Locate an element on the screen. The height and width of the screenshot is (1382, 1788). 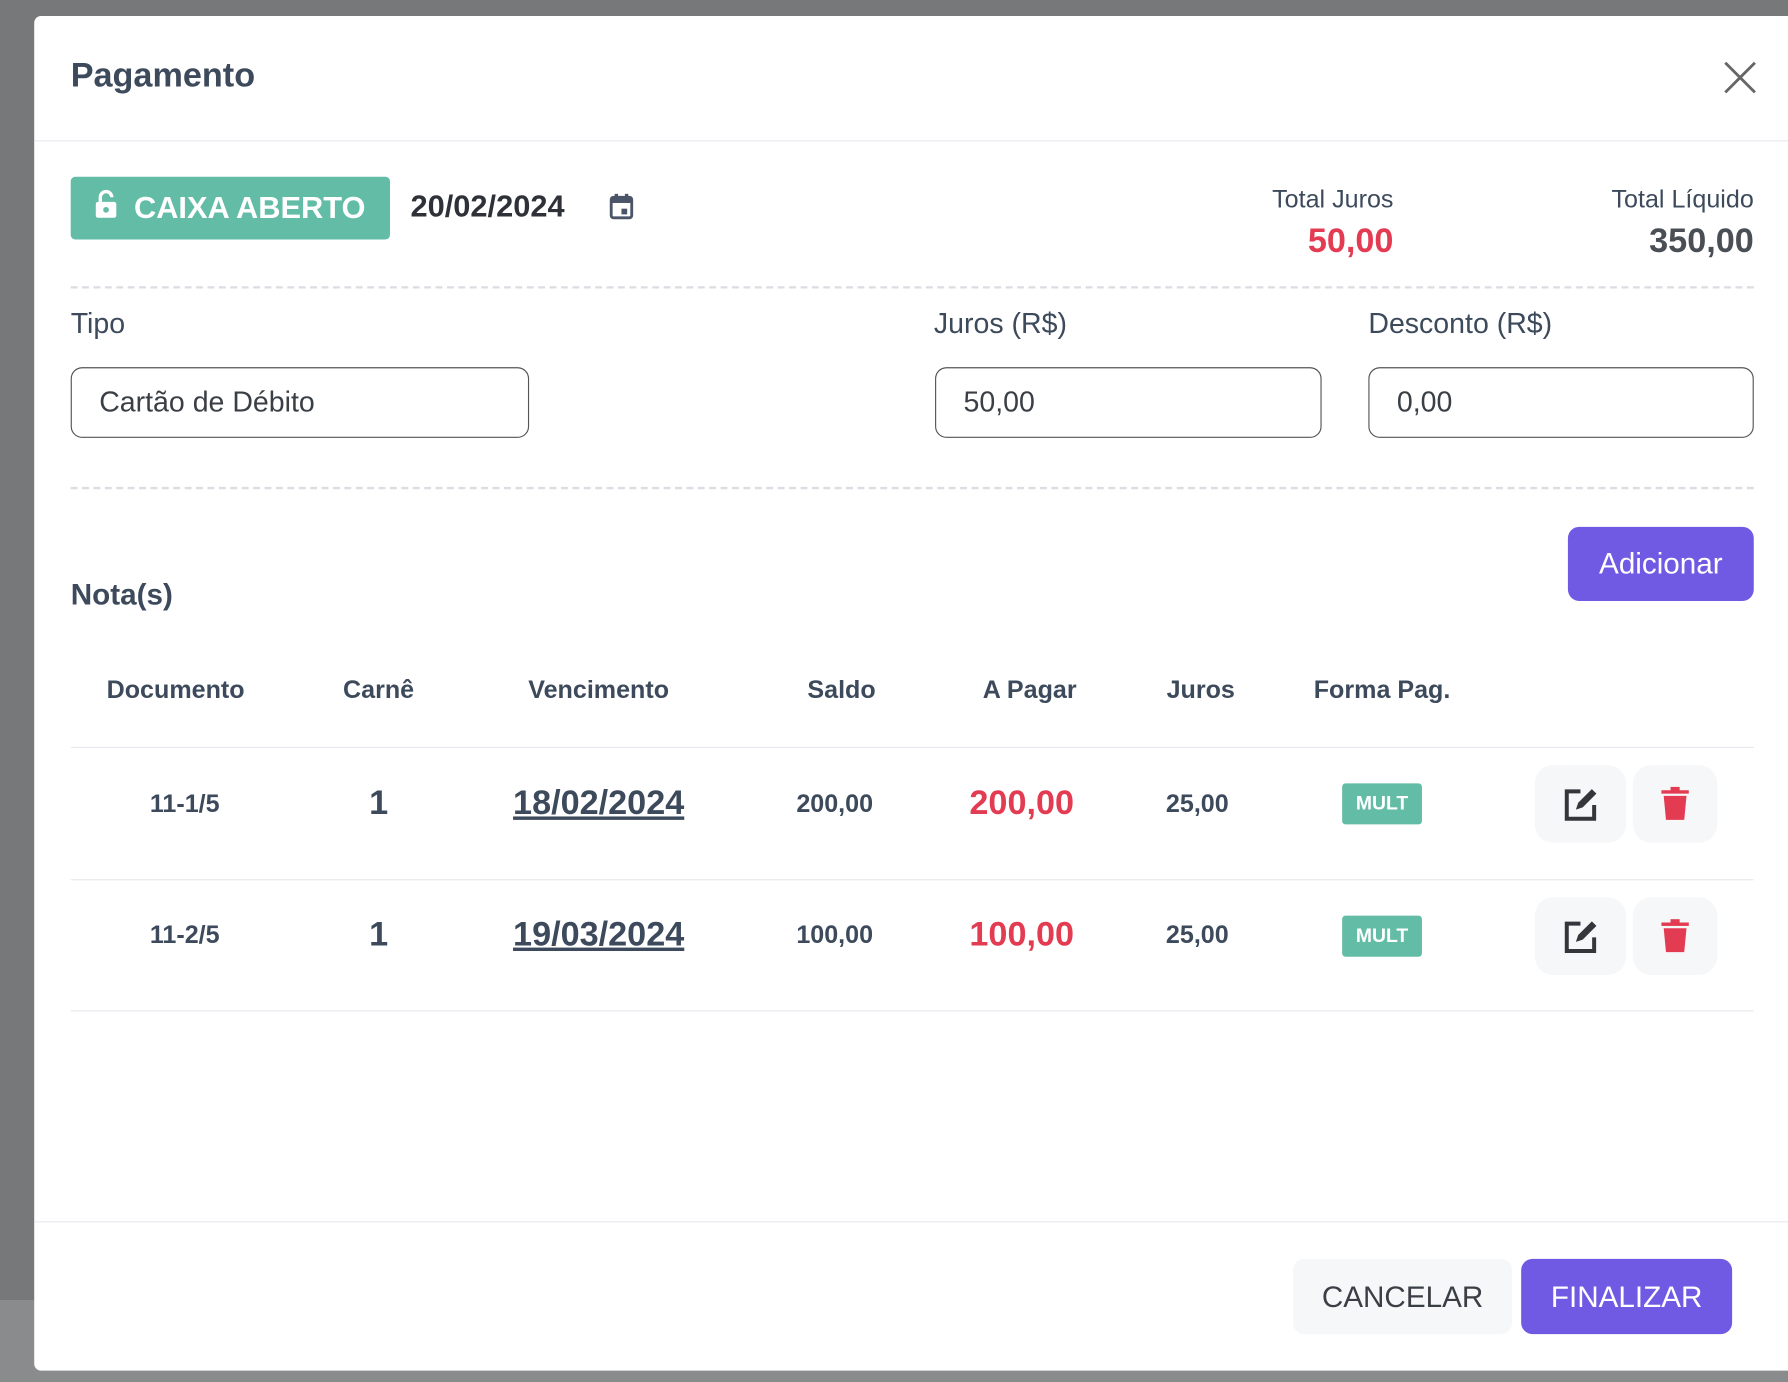
total-liquido-label: Total Líquido is located at coordinates (1682, 199).